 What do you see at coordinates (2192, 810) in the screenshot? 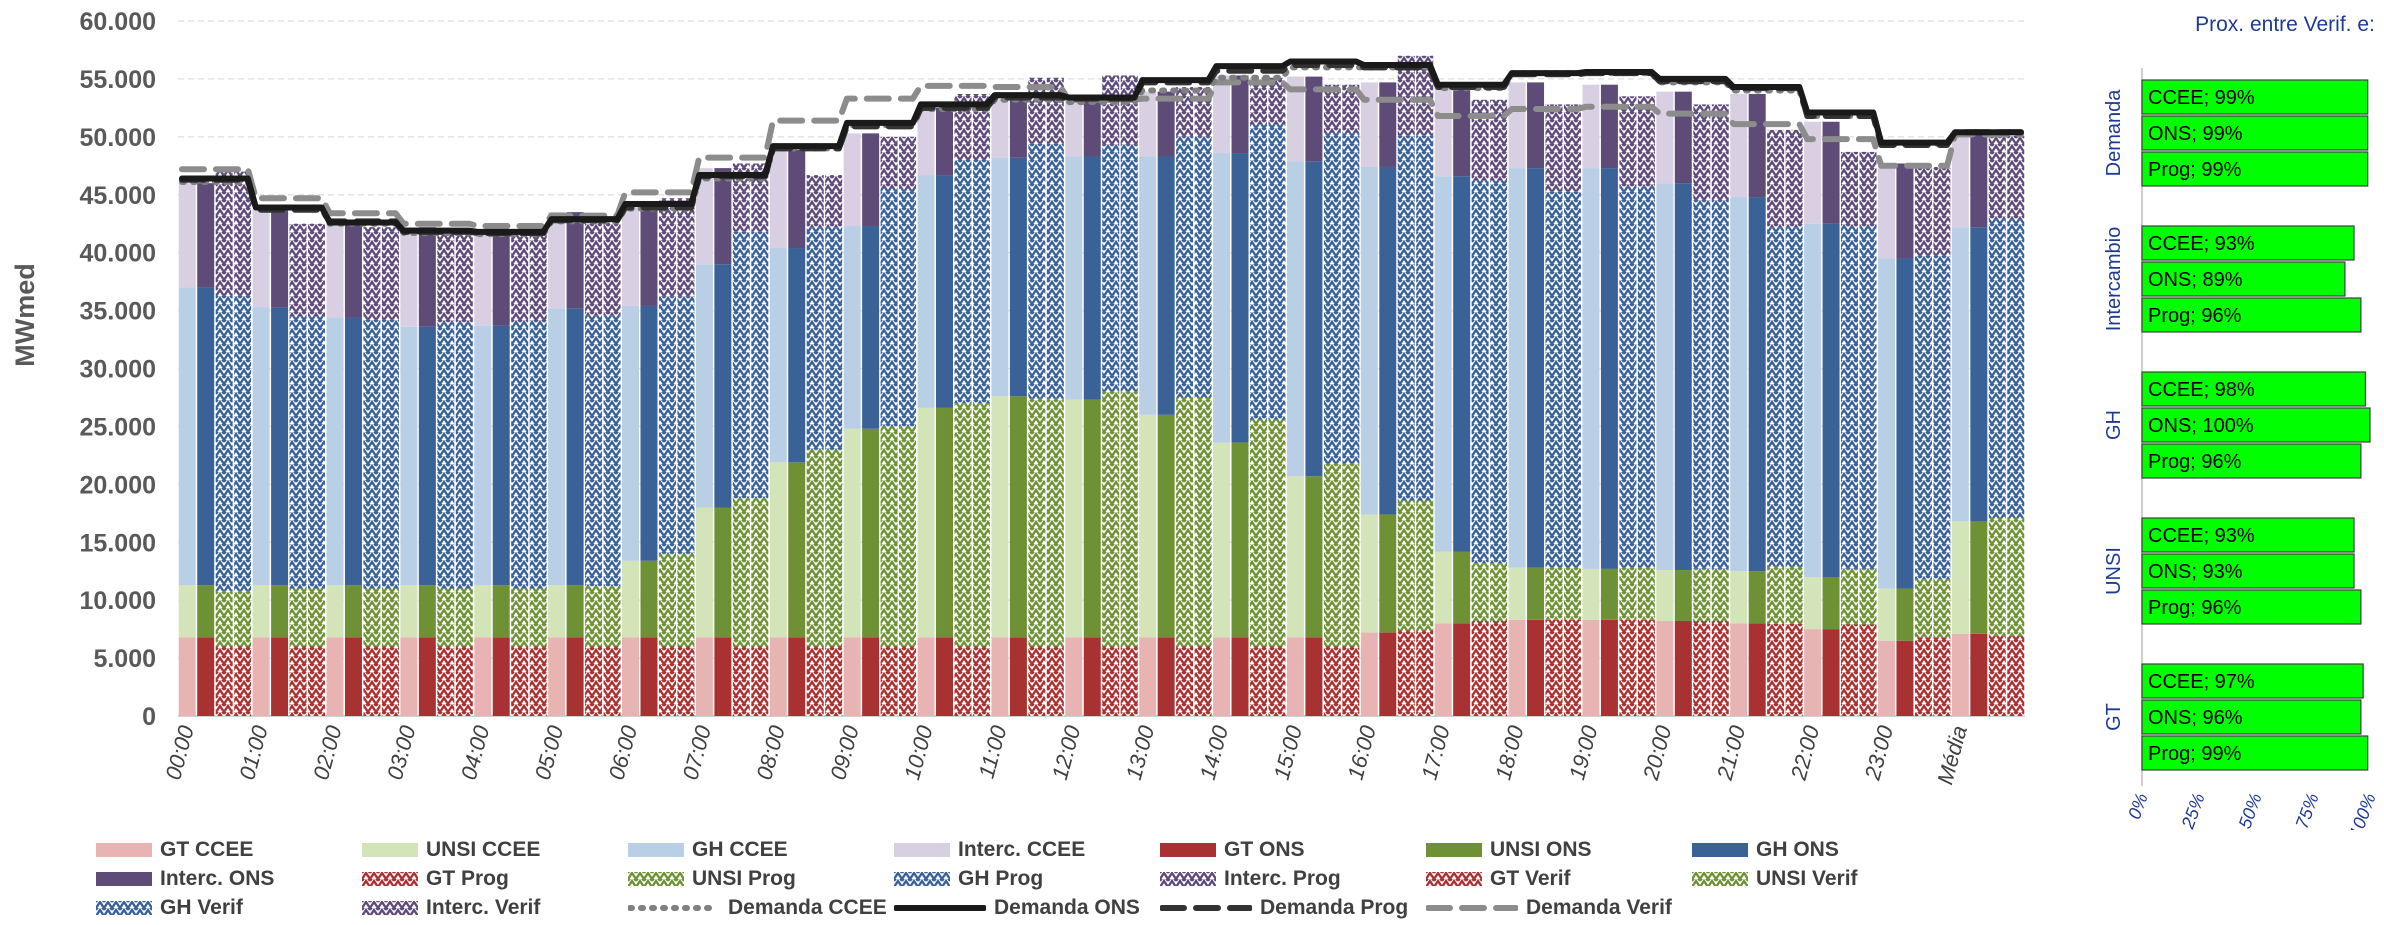
I see `similarity-x-tick: 25%` at bounding box center [2192, 810].